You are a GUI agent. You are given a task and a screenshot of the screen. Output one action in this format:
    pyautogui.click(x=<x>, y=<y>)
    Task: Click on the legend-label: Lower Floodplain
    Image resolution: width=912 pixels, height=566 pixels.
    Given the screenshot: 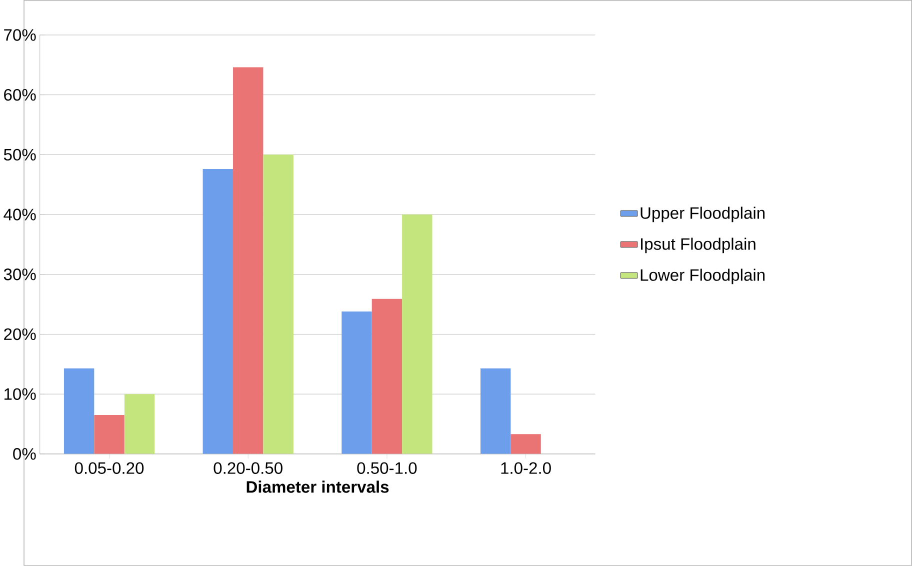 What is the action you would take?
    pyautogui.click(x=702, y=276)
    